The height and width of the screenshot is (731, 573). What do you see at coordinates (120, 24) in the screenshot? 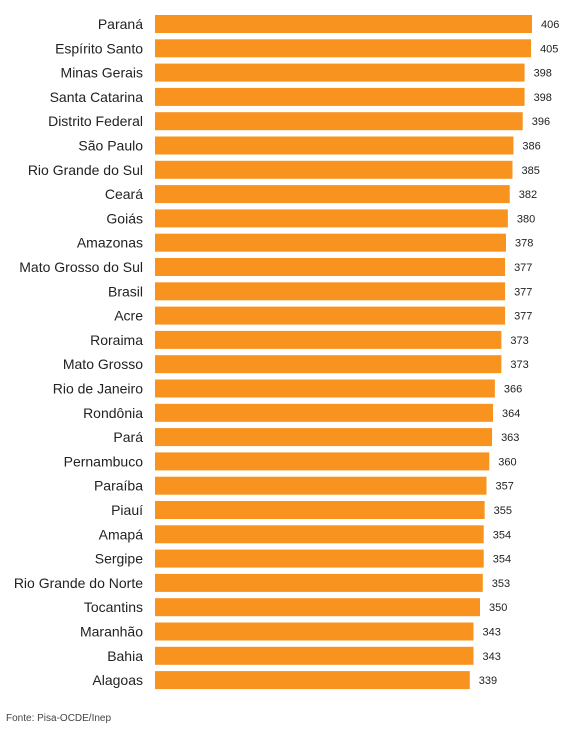
I see `category-label: Paraná` at bounding box center [120, 24].